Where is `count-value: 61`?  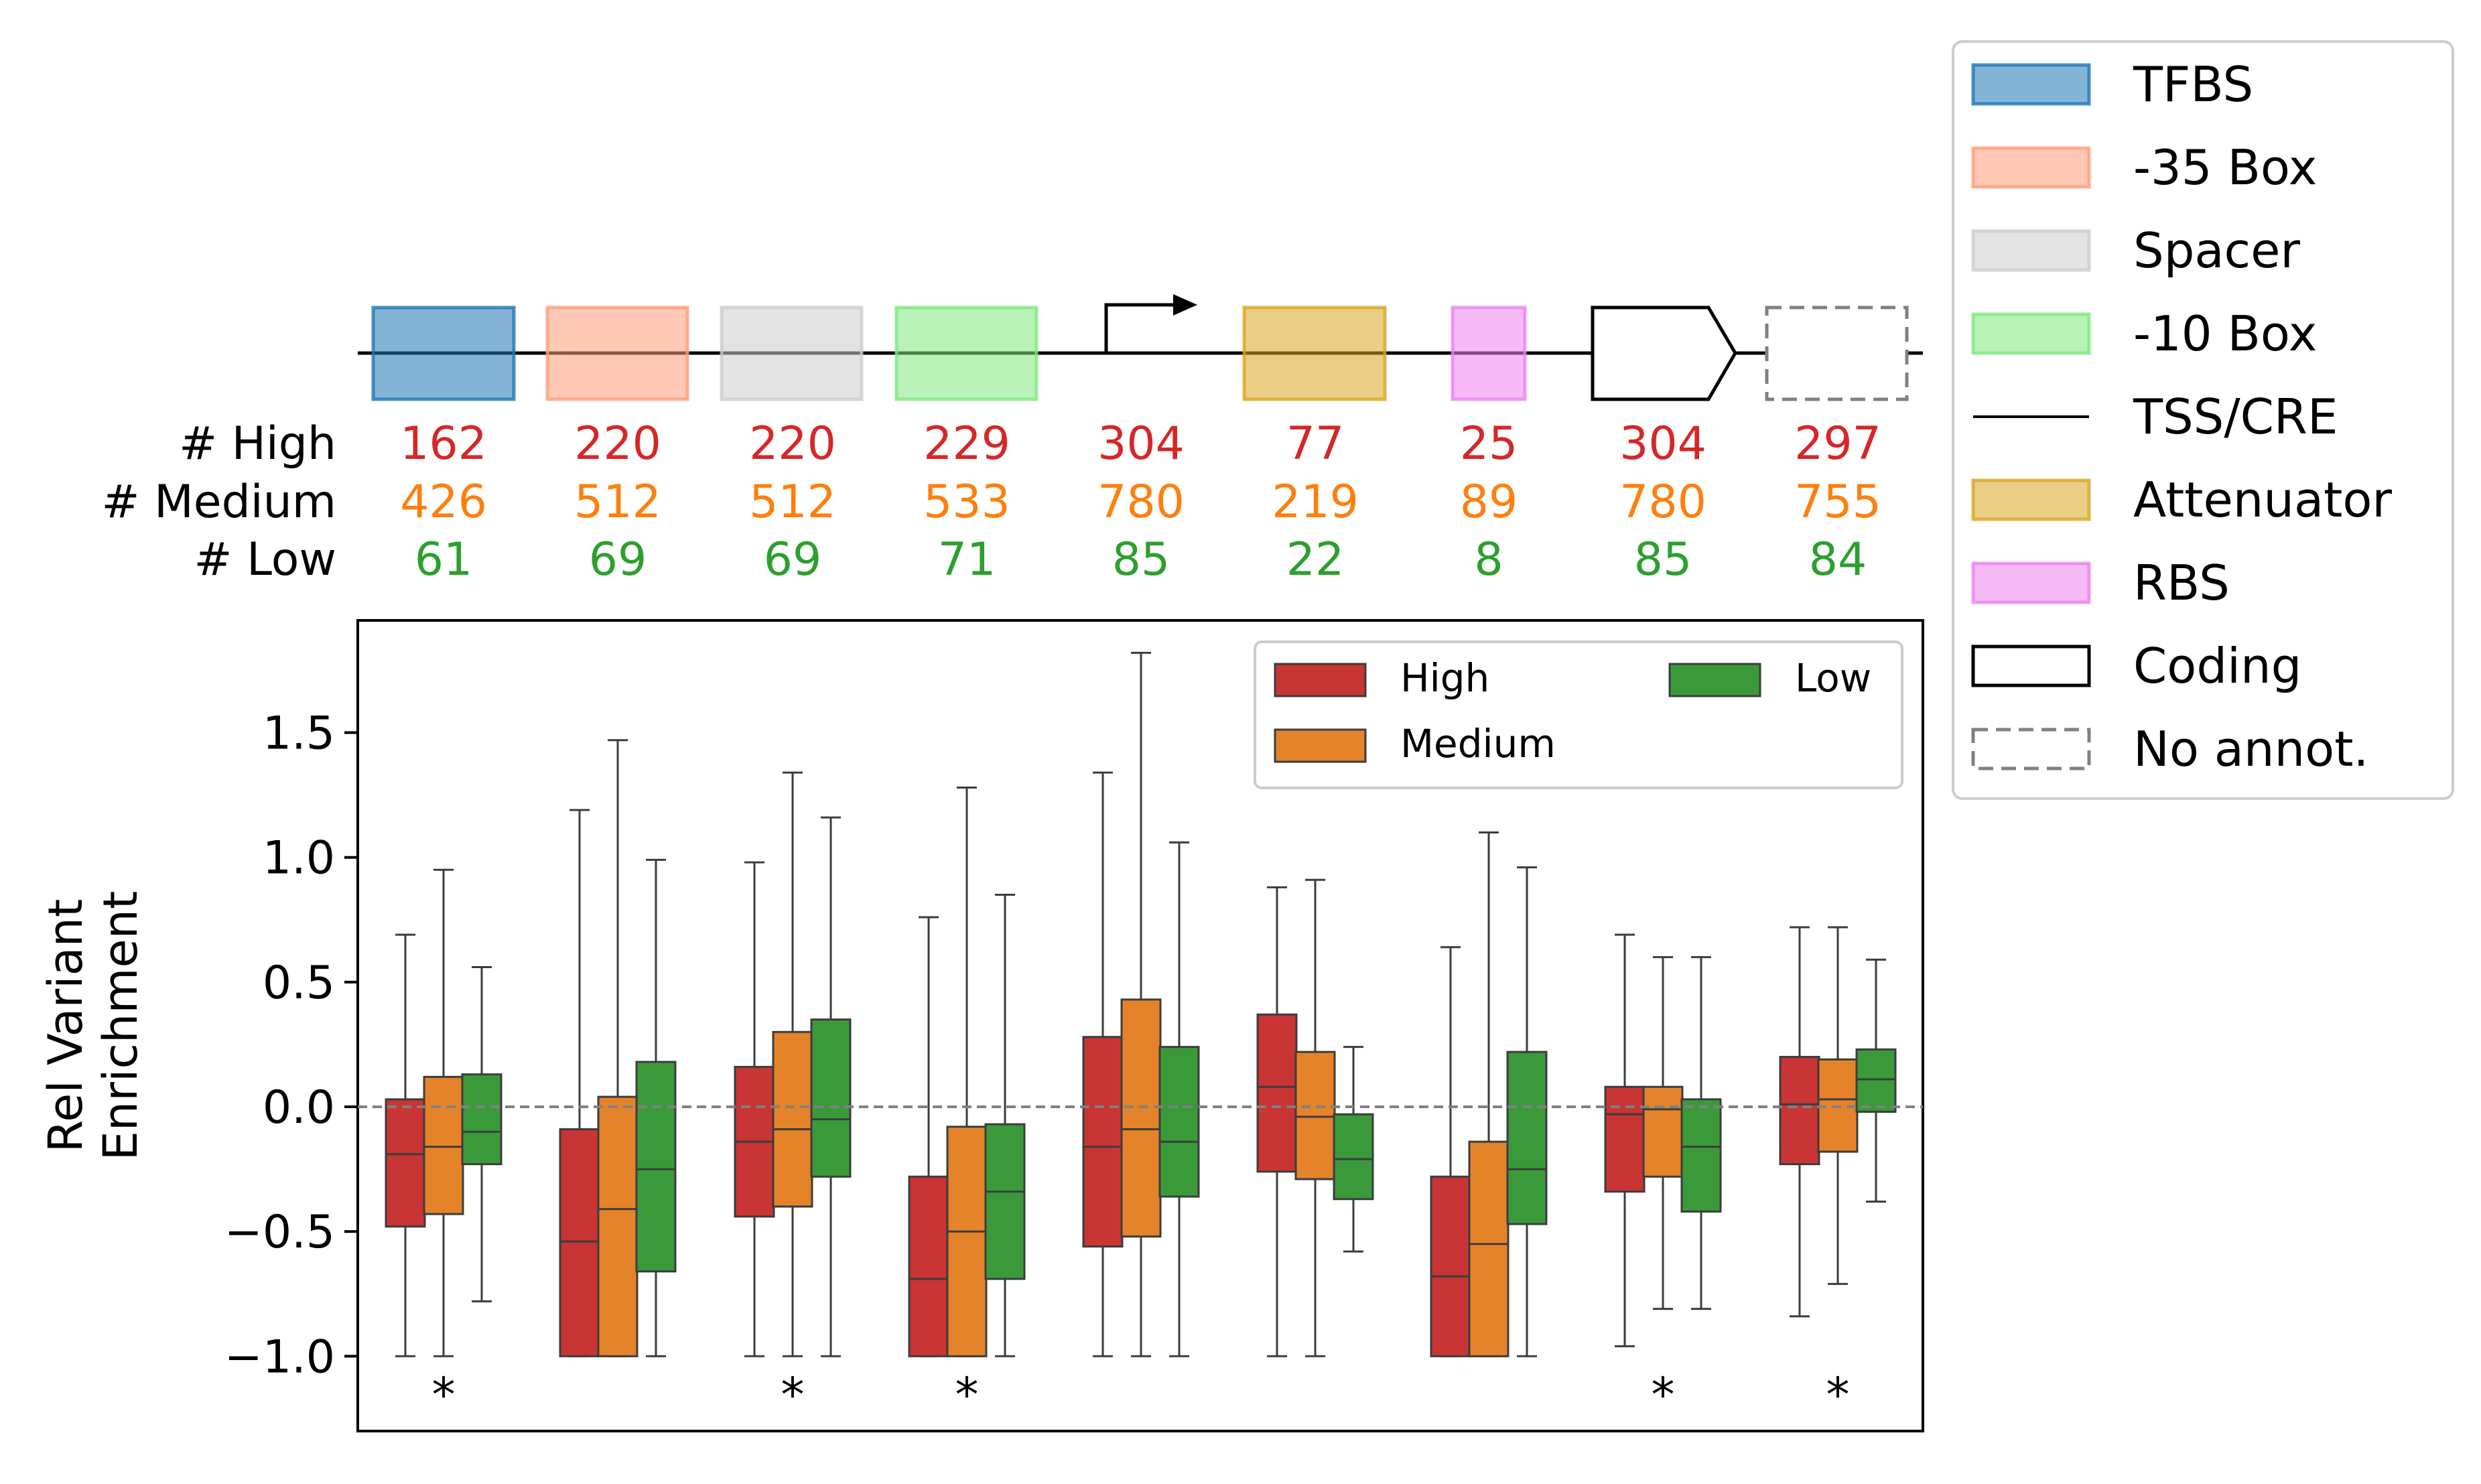
count-value: 61 is located at coordinates (444, 560).